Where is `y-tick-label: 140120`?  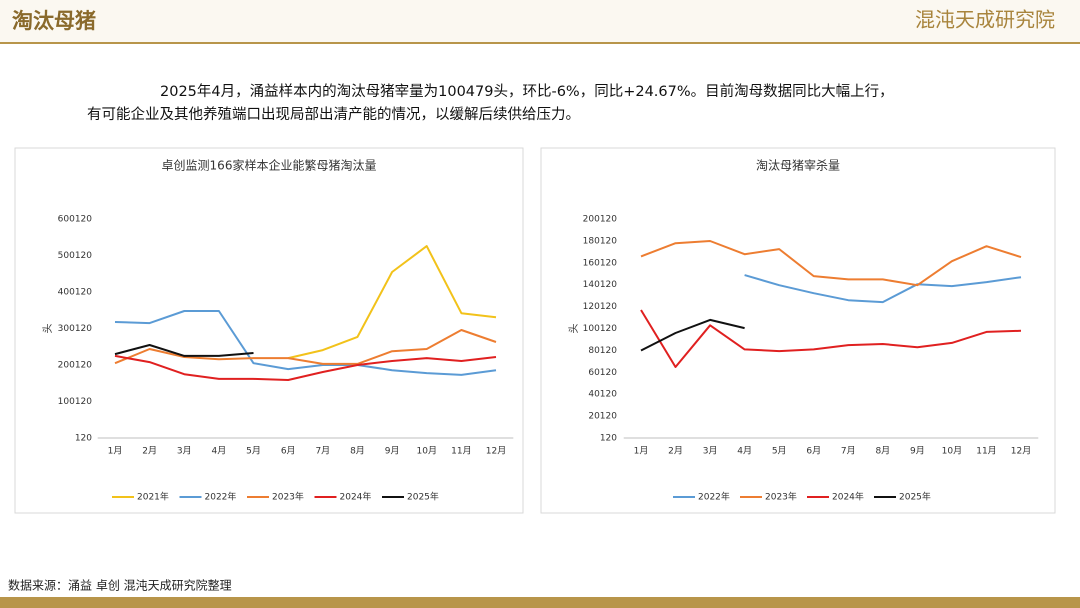 y-tick-label: 140120 is located at coordinates (600, 285).